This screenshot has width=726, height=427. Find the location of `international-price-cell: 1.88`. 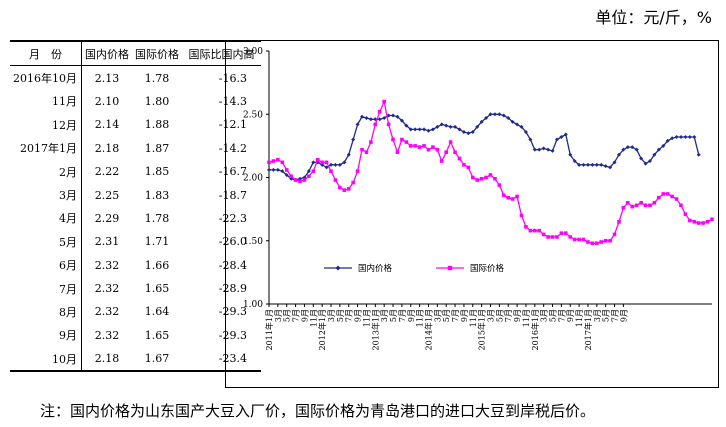

international-price-cell: 1.88 is located at coordinates (157, 125).